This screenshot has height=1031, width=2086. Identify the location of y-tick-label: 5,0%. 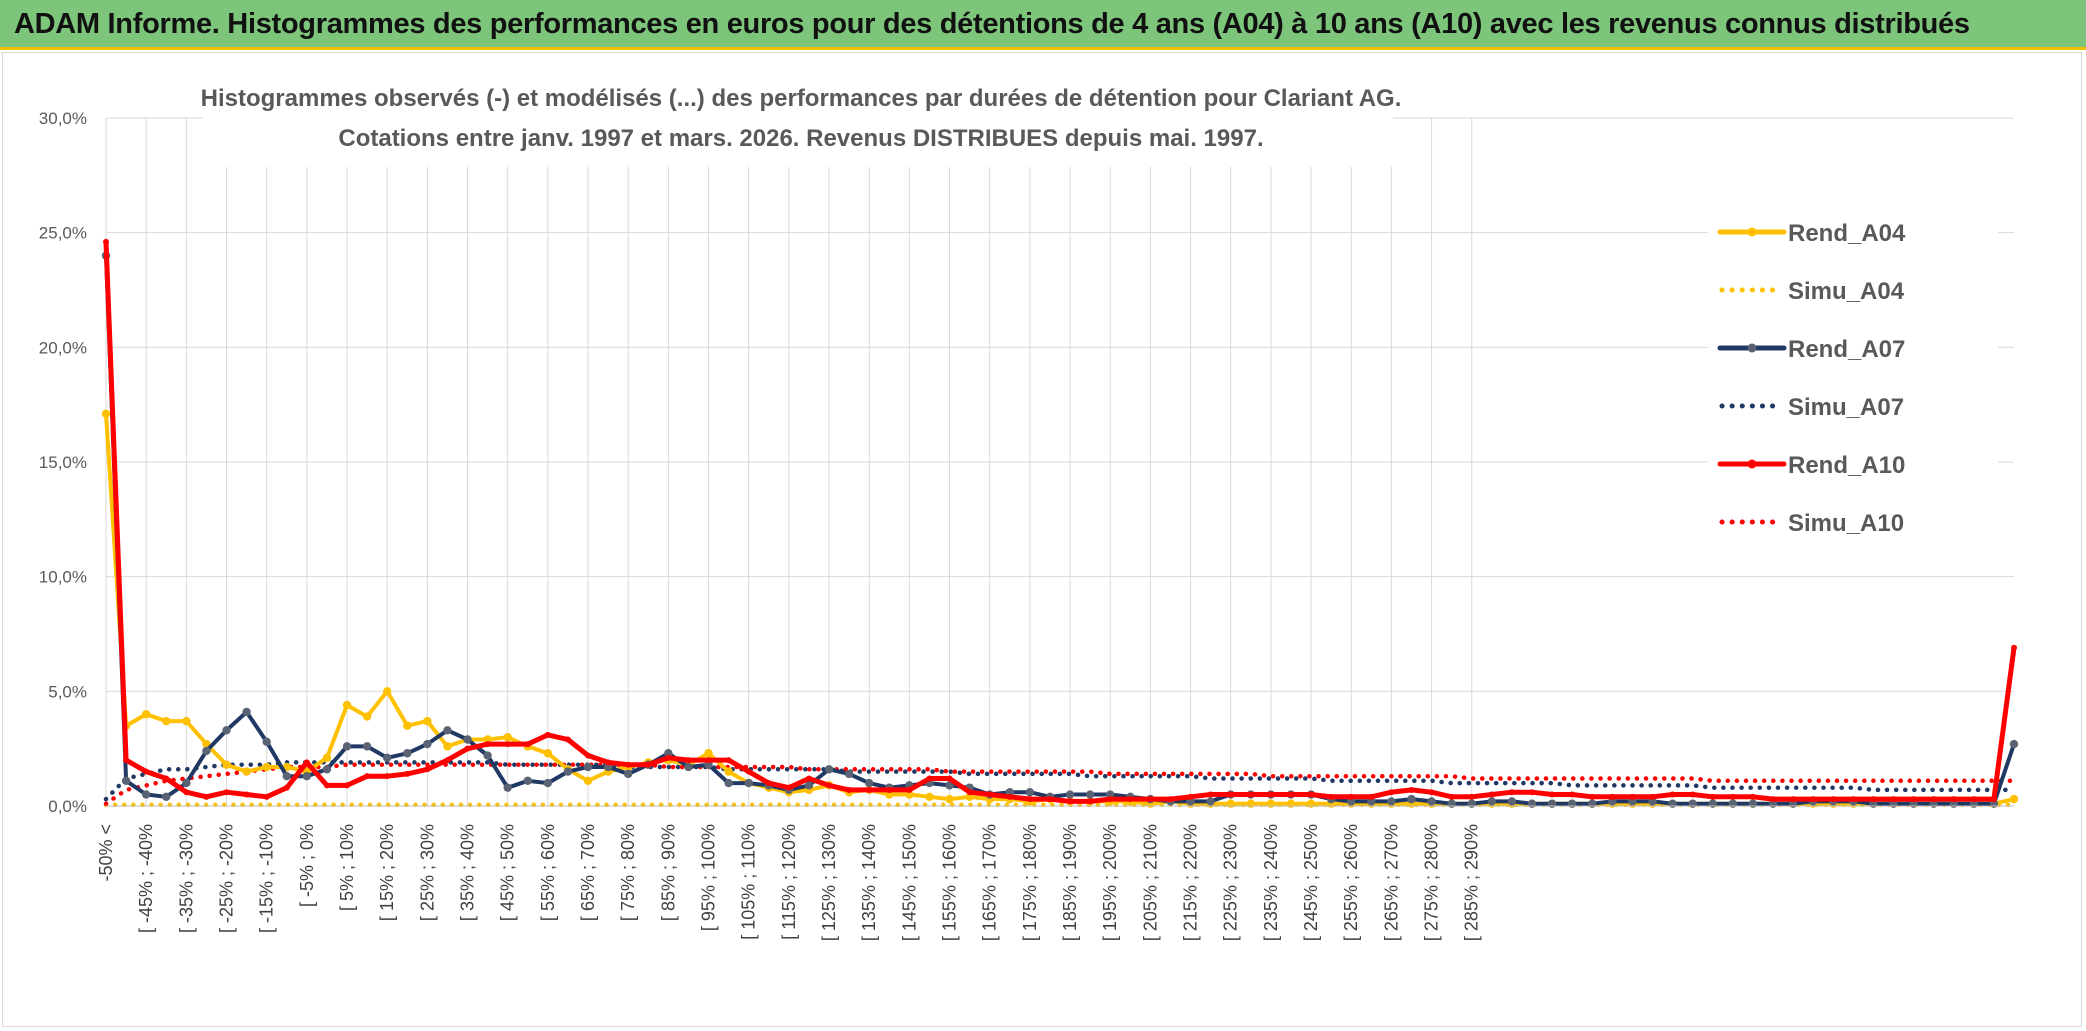
(67, 691).